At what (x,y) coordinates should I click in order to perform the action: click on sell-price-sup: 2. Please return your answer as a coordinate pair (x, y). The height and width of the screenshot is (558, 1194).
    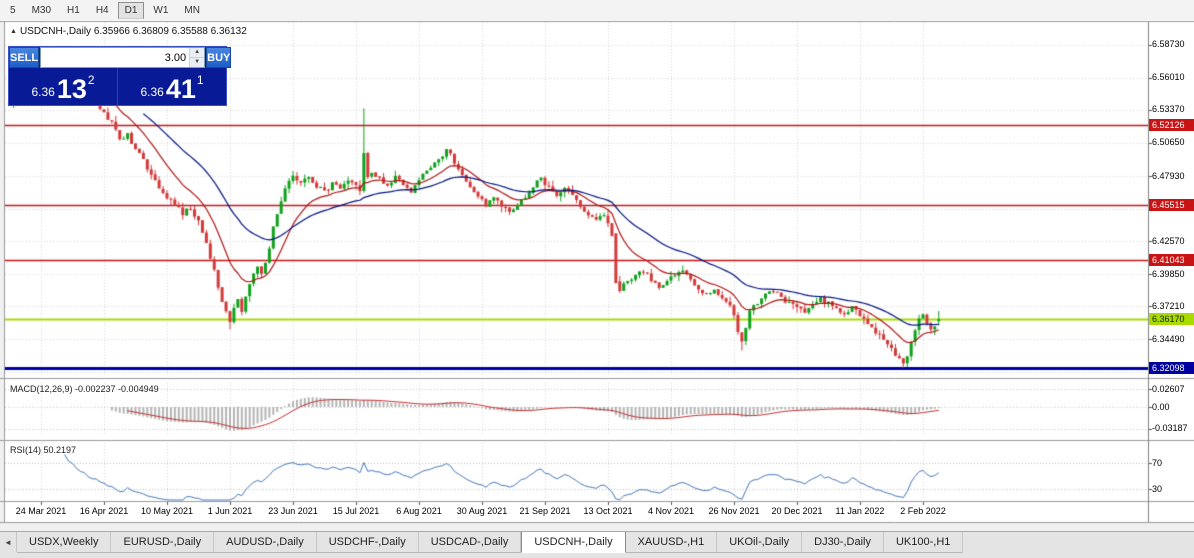
    Looking at the image, I should click on (91, 80).